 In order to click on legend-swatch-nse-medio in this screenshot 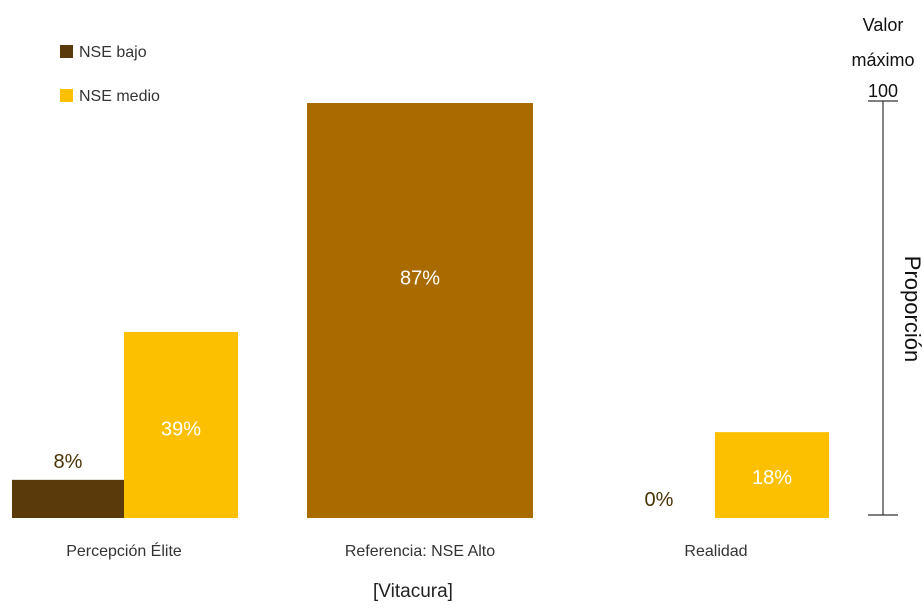, I will do `click(66, 95)`.